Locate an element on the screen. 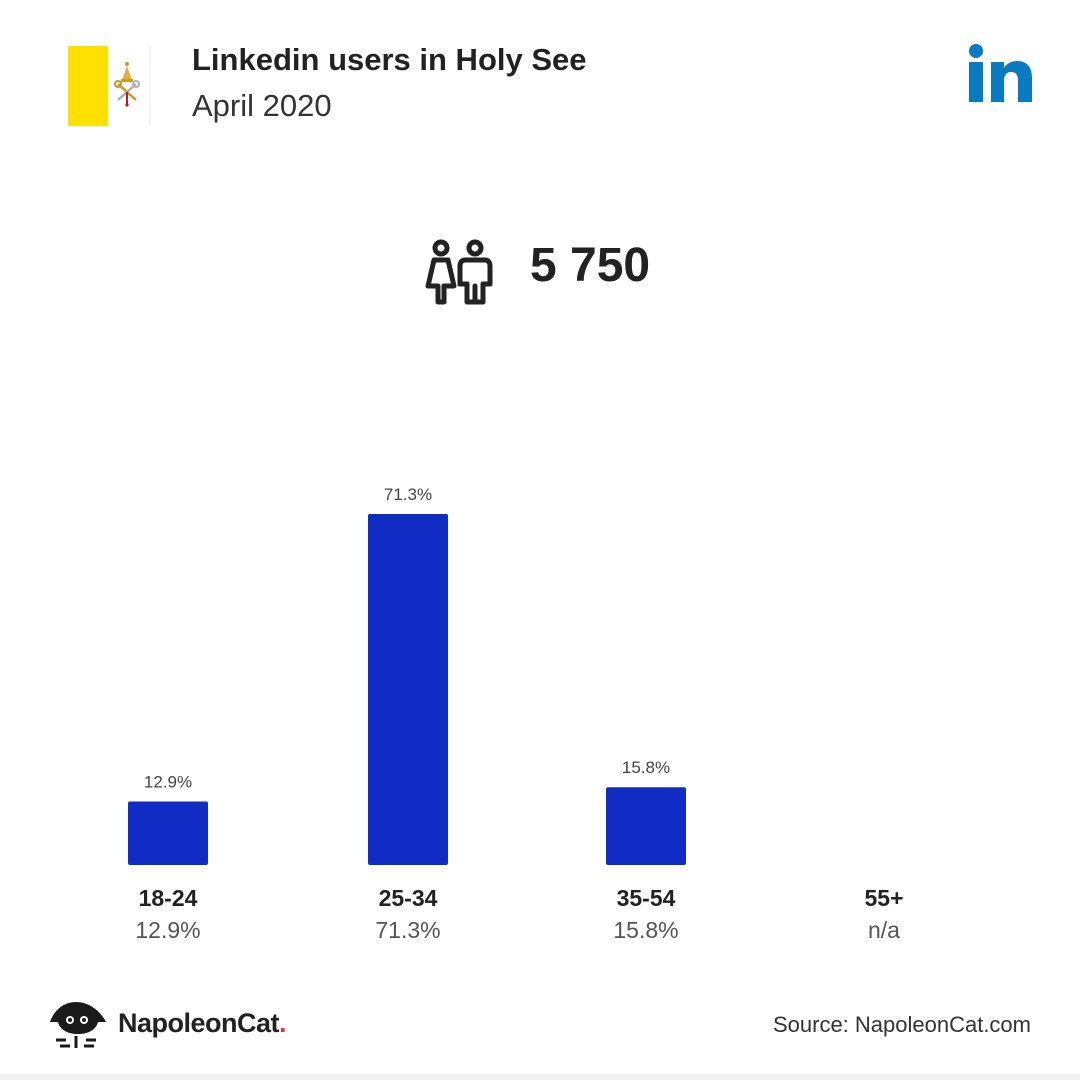 Image resolution: width=1080 pixels, height=1080 pixels. category-label: 25-34 is located at coordinates (408, 898).